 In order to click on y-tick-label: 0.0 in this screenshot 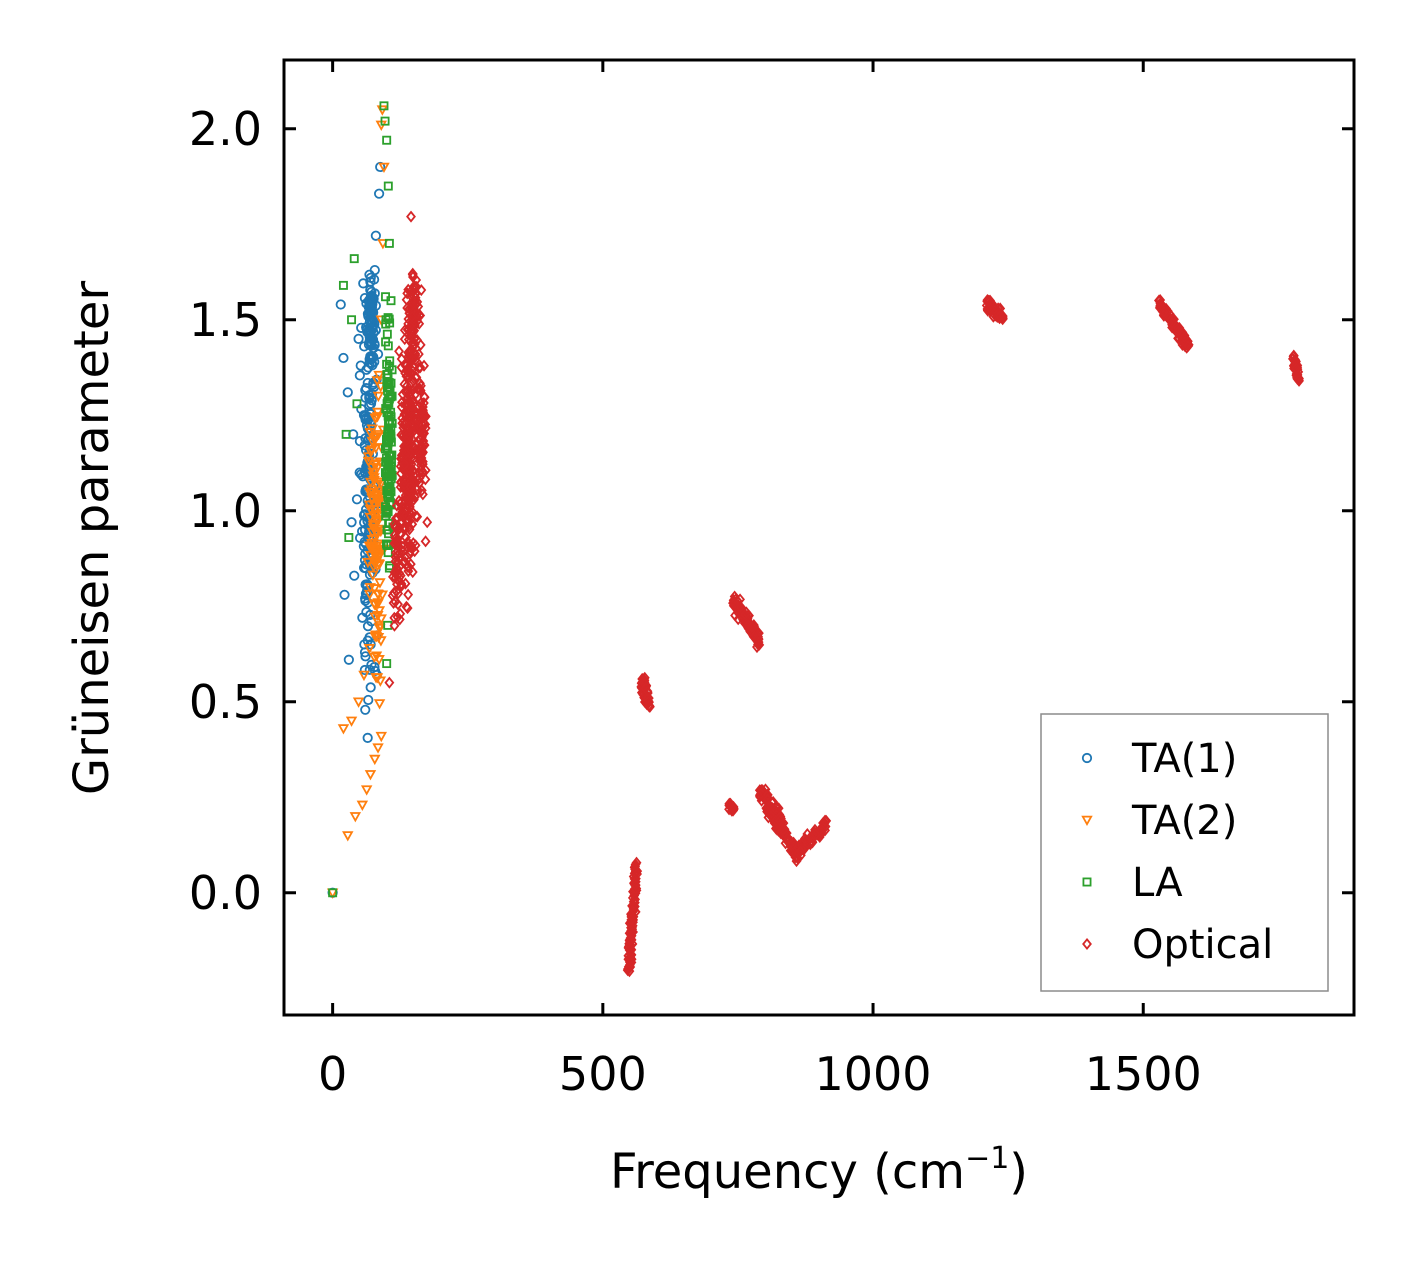, I will do `click(225, 893)`.